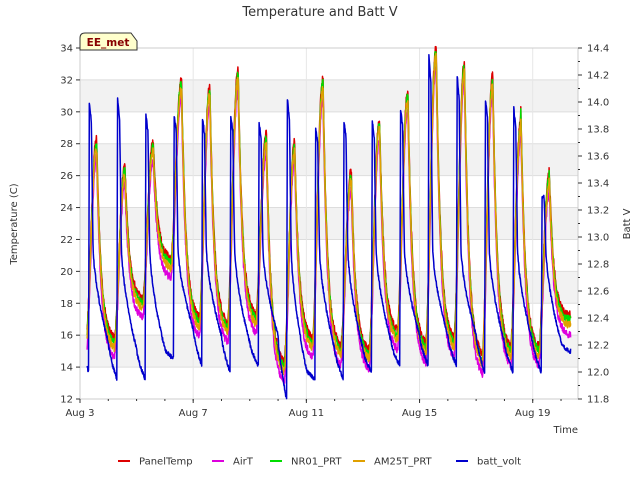 This screenshot has height=484, width=640. What do you see at coordinates (66, 80) in the screenshot?
I see `left-axis-tick-label: 32` at bounding box center [66, 80].